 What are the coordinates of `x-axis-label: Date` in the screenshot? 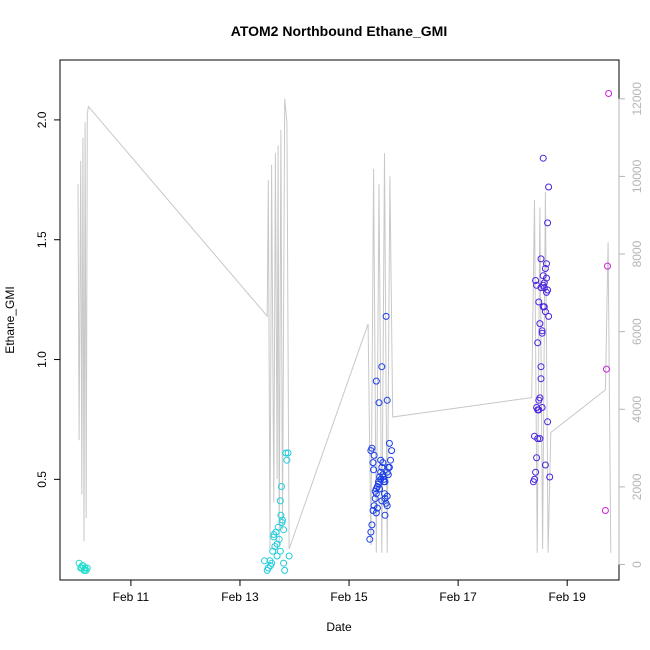 It's located at (339, 627).